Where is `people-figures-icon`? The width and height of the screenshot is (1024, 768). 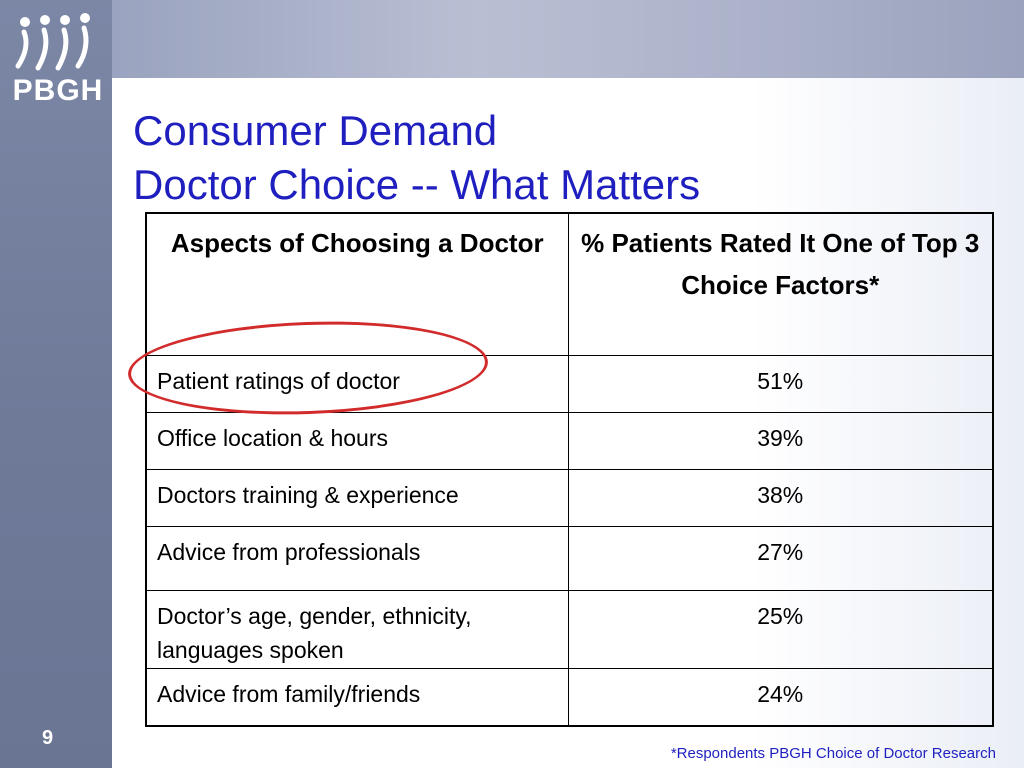
people-figures-icon is located at coordinates (52, 42).